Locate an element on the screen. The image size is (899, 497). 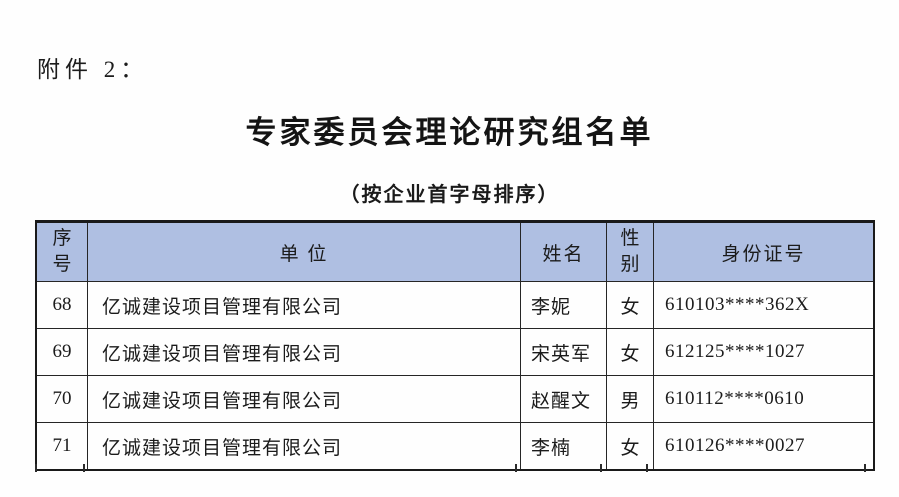
table-header-row: 序号 单 位 姓名 性别 身份证号 is located at coordinates (455, 251).